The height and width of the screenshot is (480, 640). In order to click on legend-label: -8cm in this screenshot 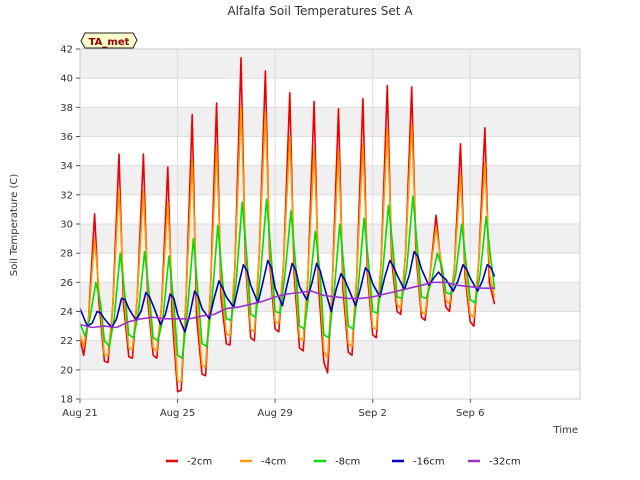, I will do `click(347, 462)`.